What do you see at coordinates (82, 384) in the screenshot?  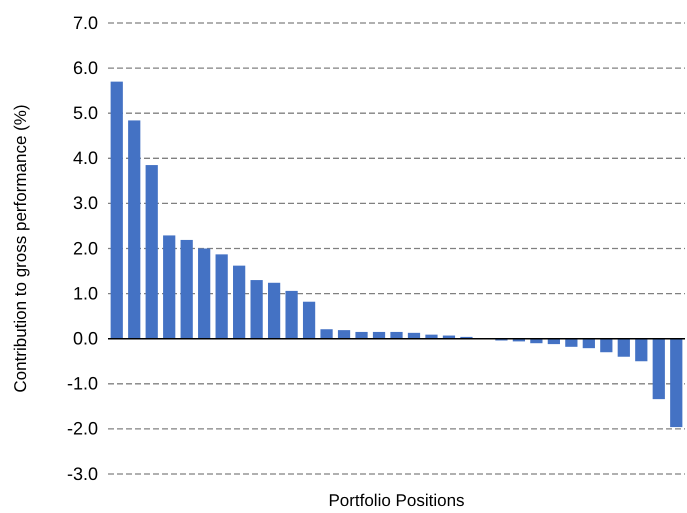 I see `y-tick-label: -1.0` at bounding box center [82, 384].